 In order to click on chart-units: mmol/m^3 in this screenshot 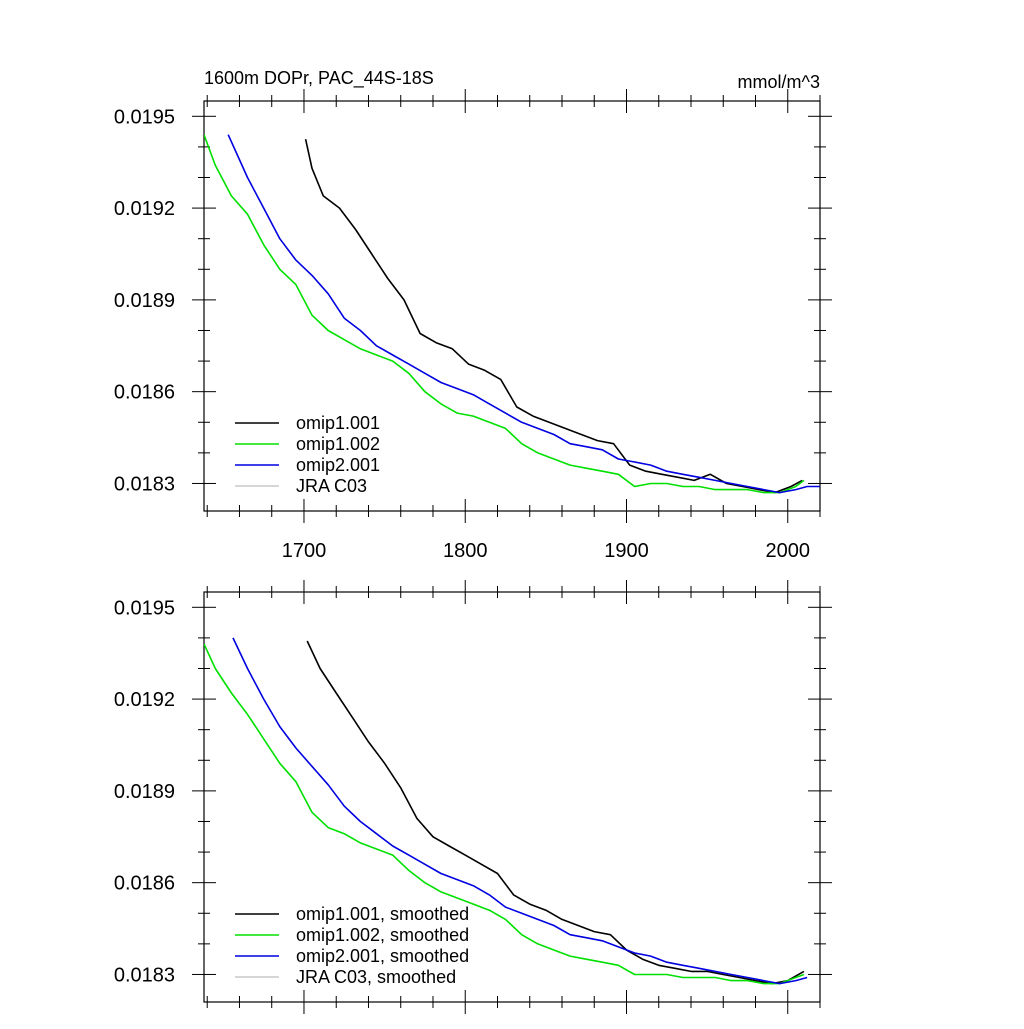, I will do `click(779, 82)`.